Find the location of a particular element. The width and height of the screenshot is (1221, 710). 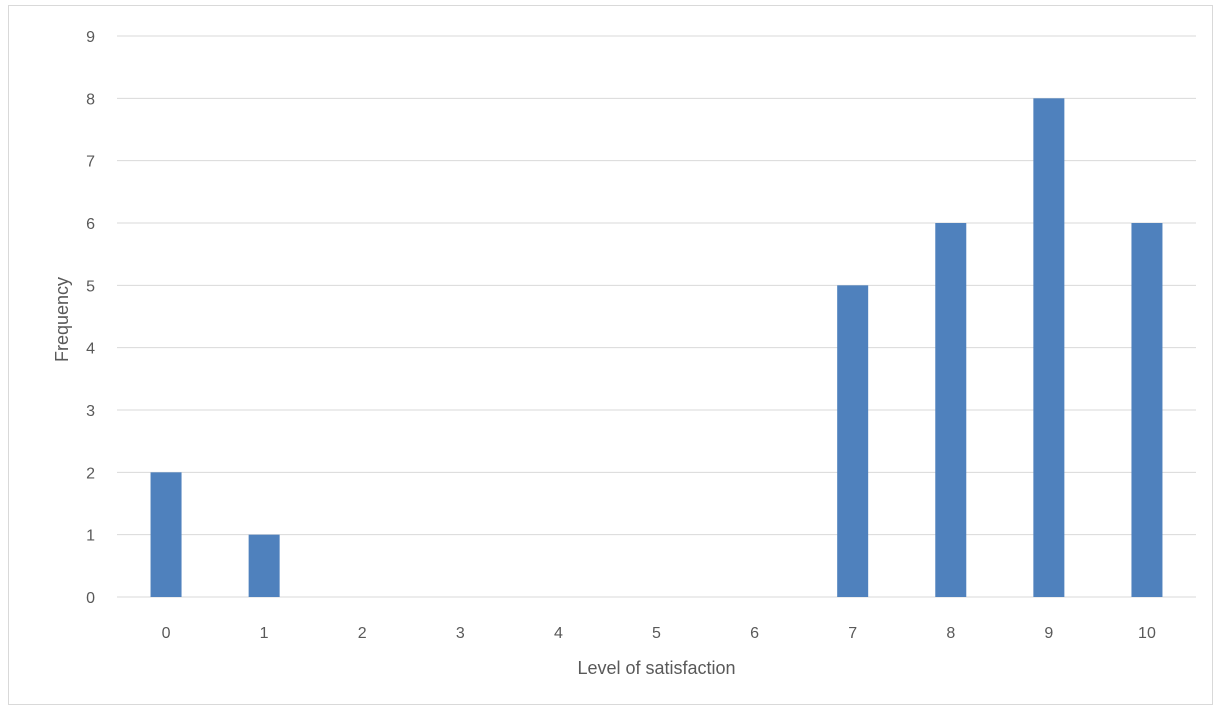

x-tick-label: 7 is located at coordinates (852, 633).